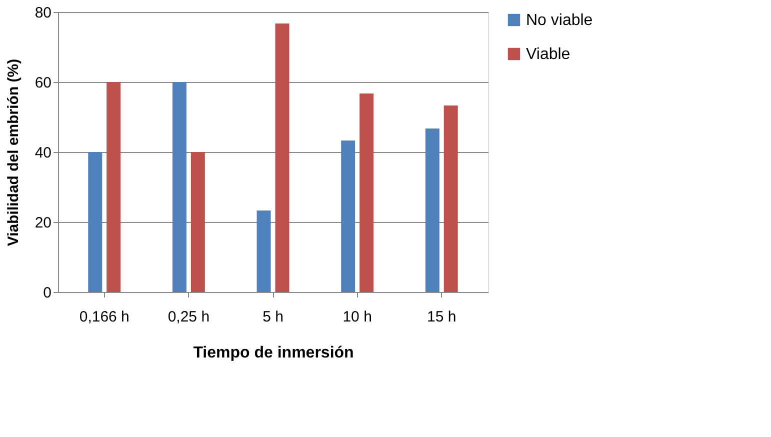  Describe the element at coordinates (43, 223) in the screenshot. I see `y-tick-label: 20` at that location.